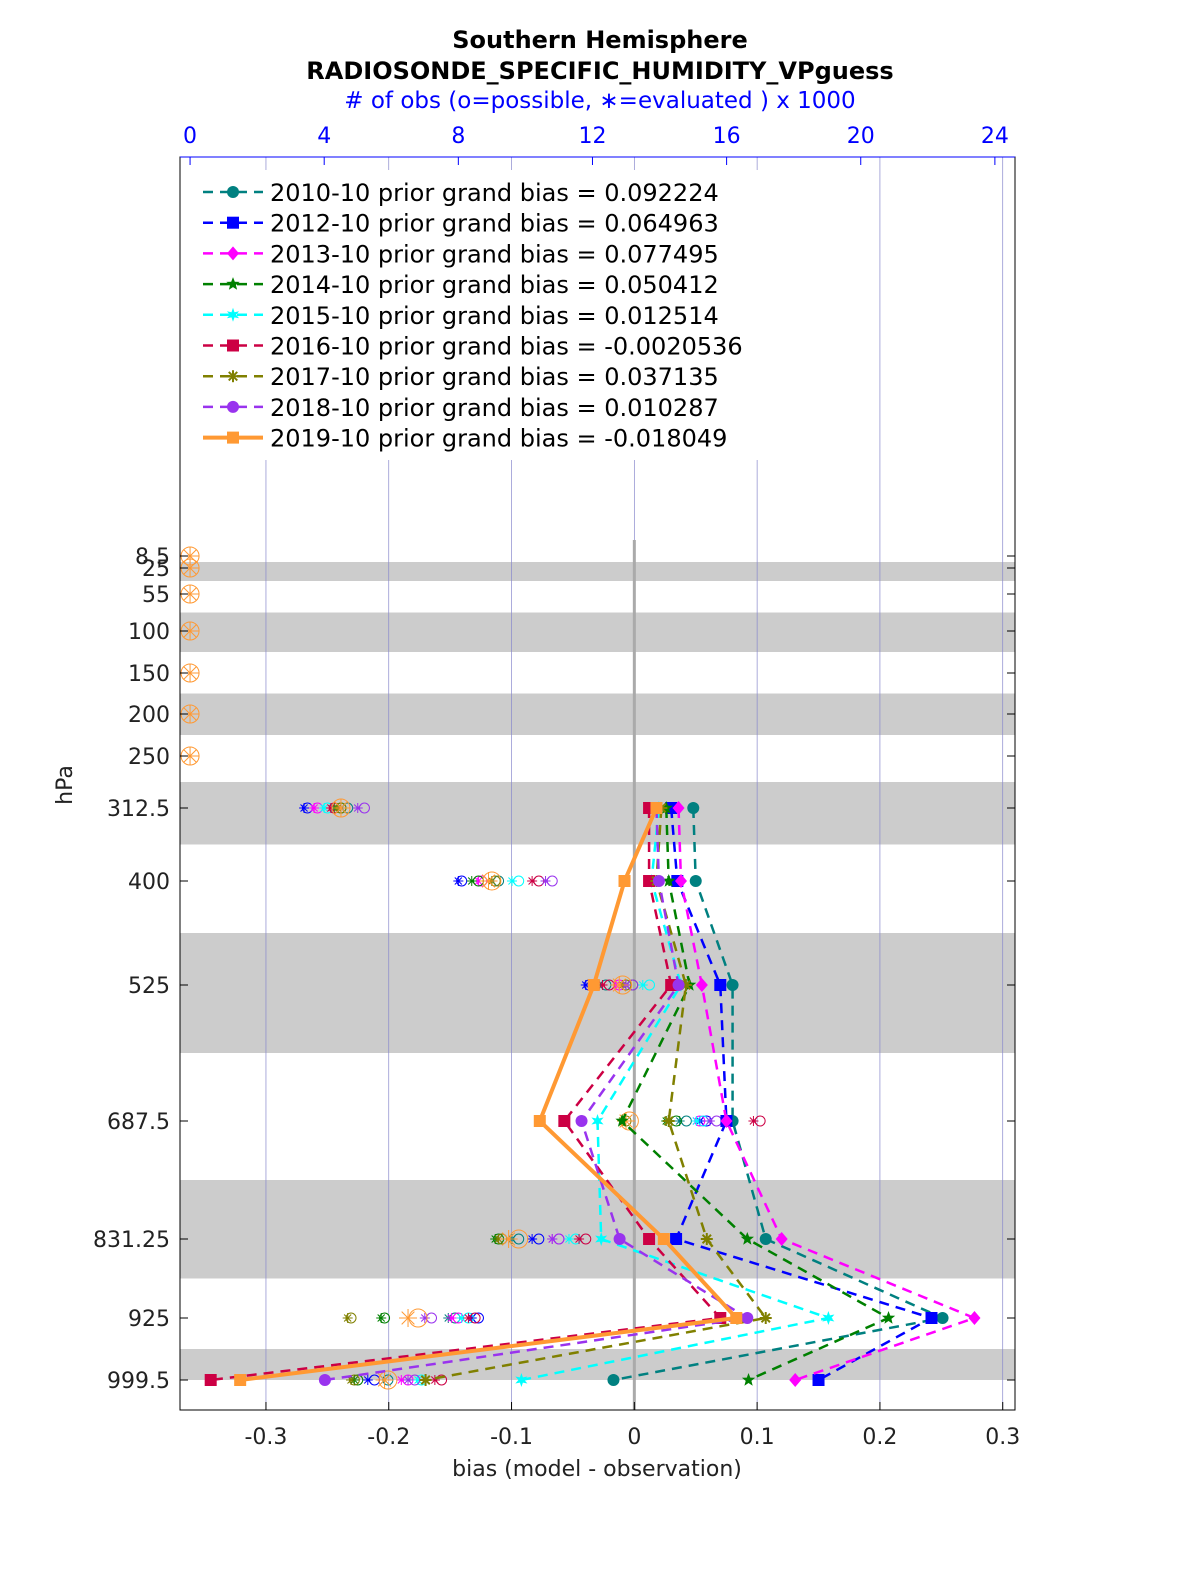 The image size is (1200, 1575). What do you see at coordinates (131, 1240) in the screenshot?
I see `y-tick-label: 831.25` at bounding box center [131, 1240].